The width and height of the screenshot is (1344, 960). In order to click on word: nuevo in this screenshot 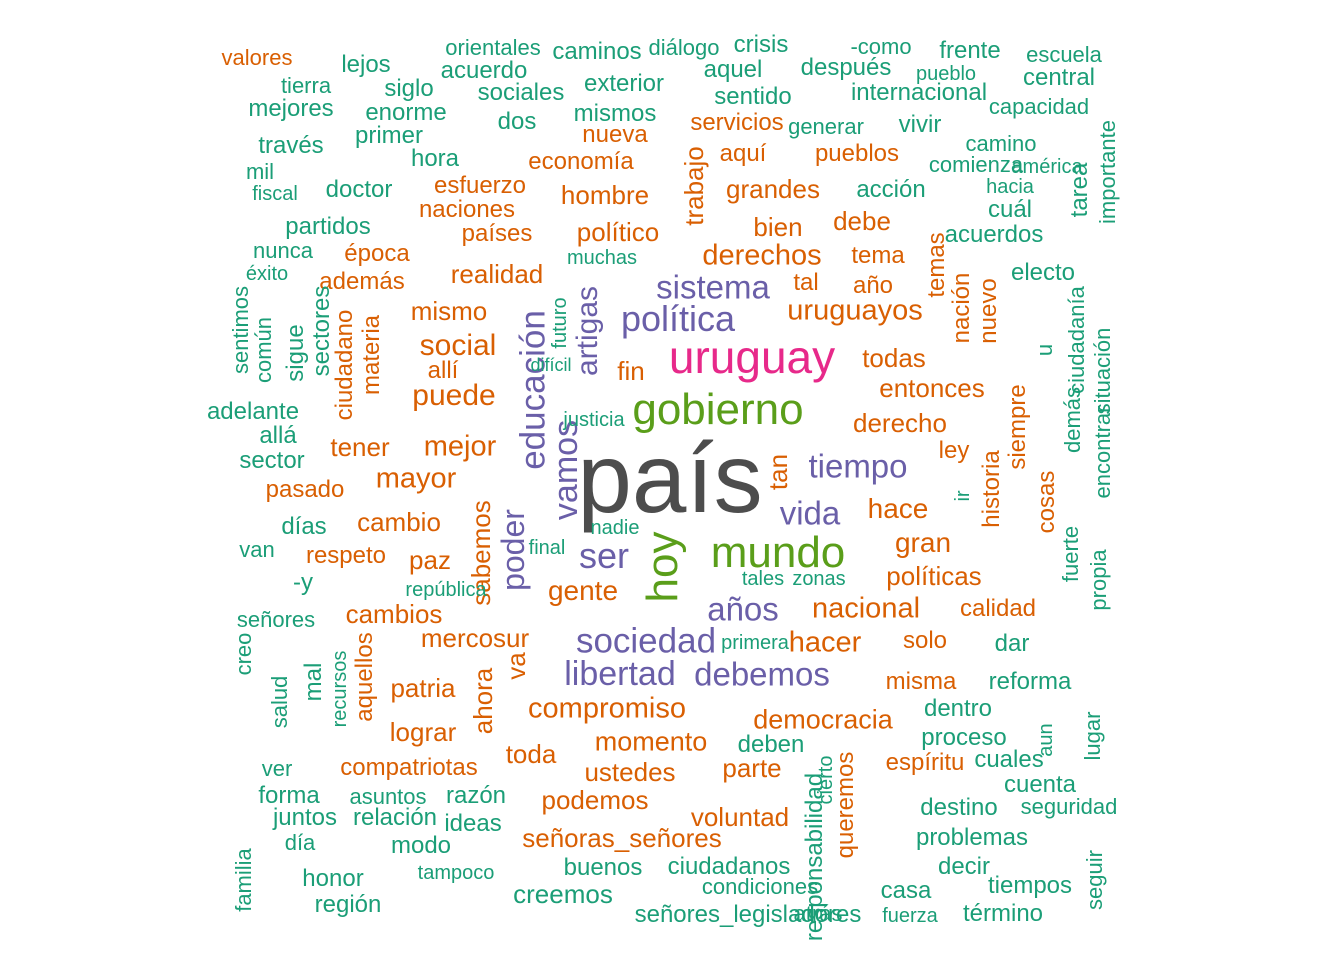, I will do `click(988, 311)`.